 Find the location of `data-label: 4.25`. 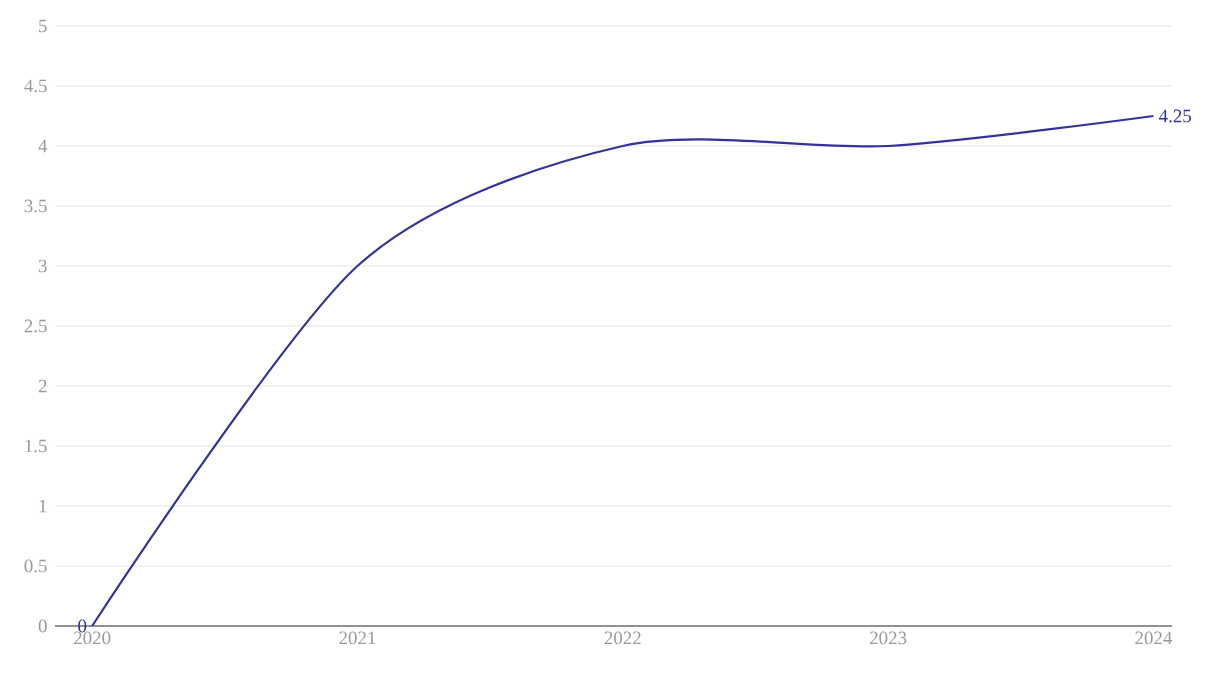

data-label: 4.25 is located at coordinates (1174, 116).